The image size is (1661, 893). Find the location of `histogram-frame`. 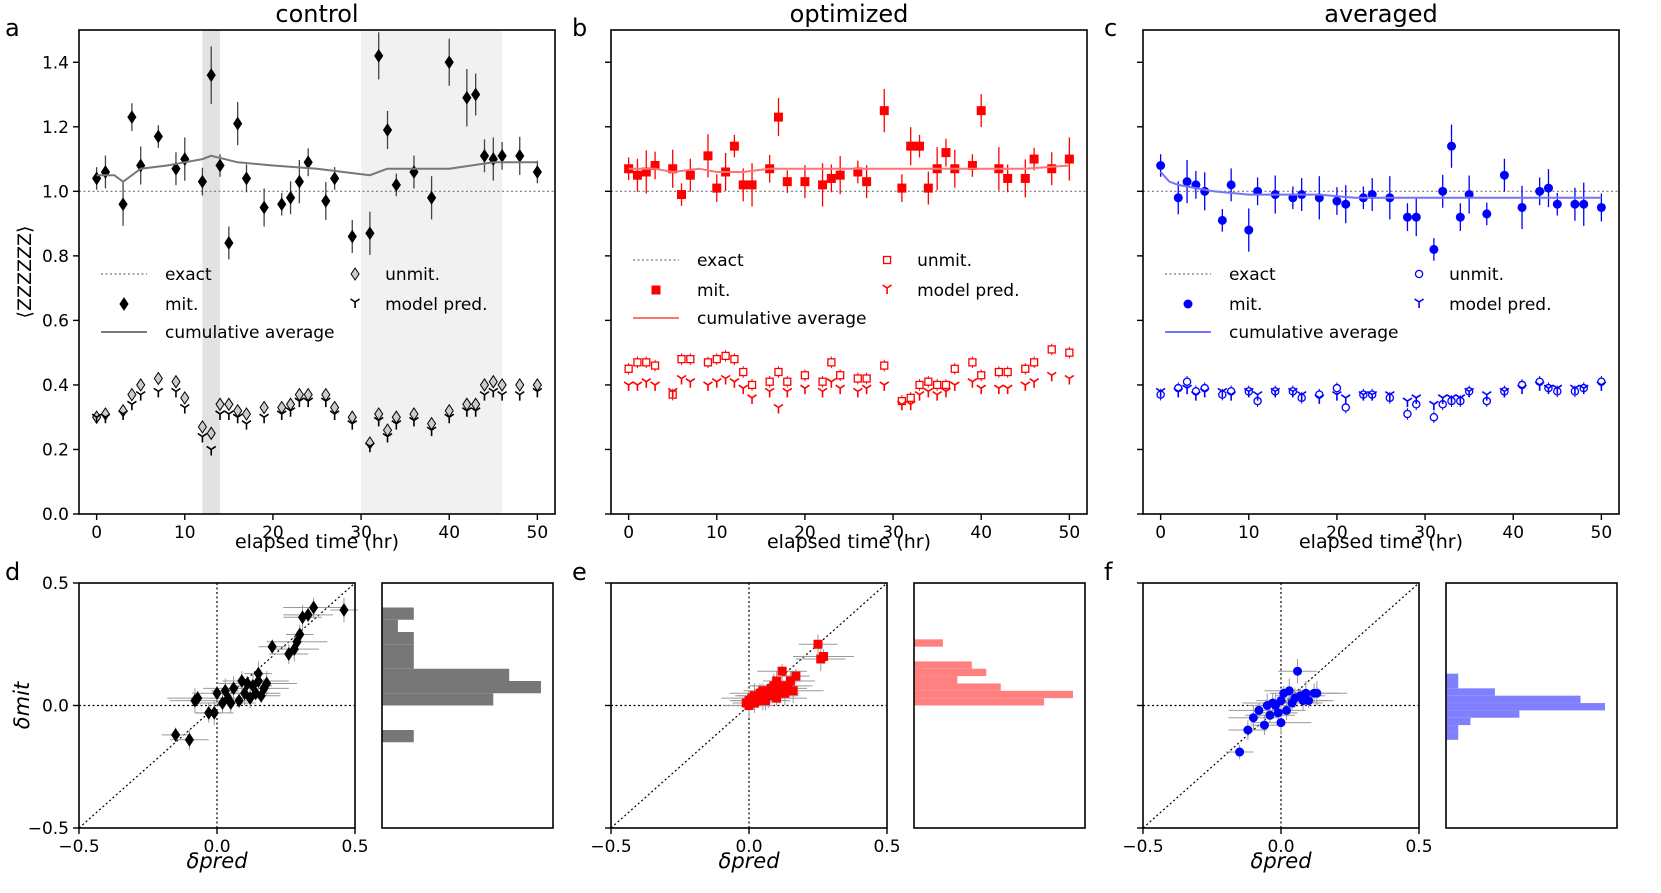

histogram-frame is located at coordinates (467, 705).